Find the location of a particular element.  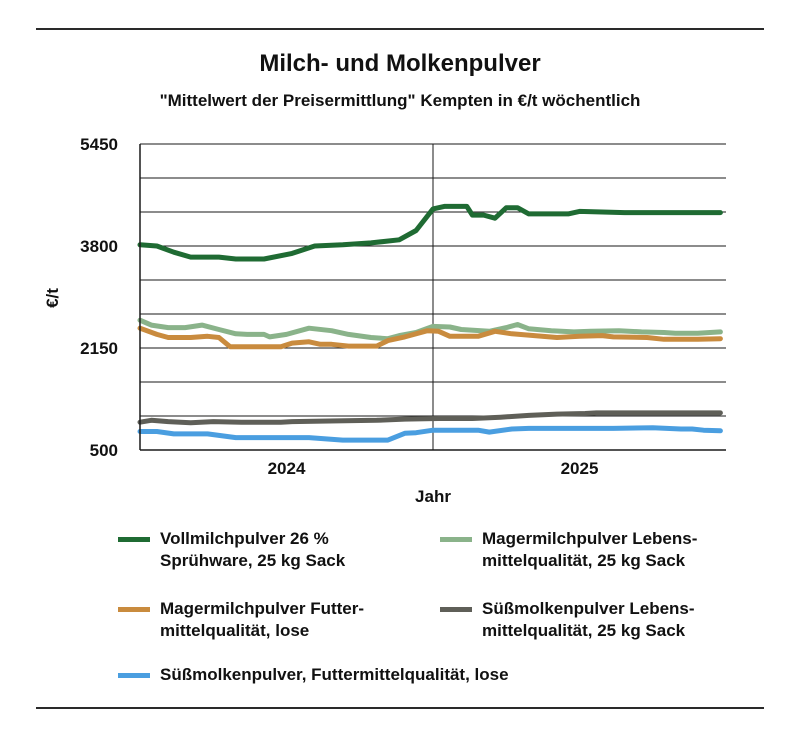

y-tick-label: 3800 is located at coordinates (99, 246).